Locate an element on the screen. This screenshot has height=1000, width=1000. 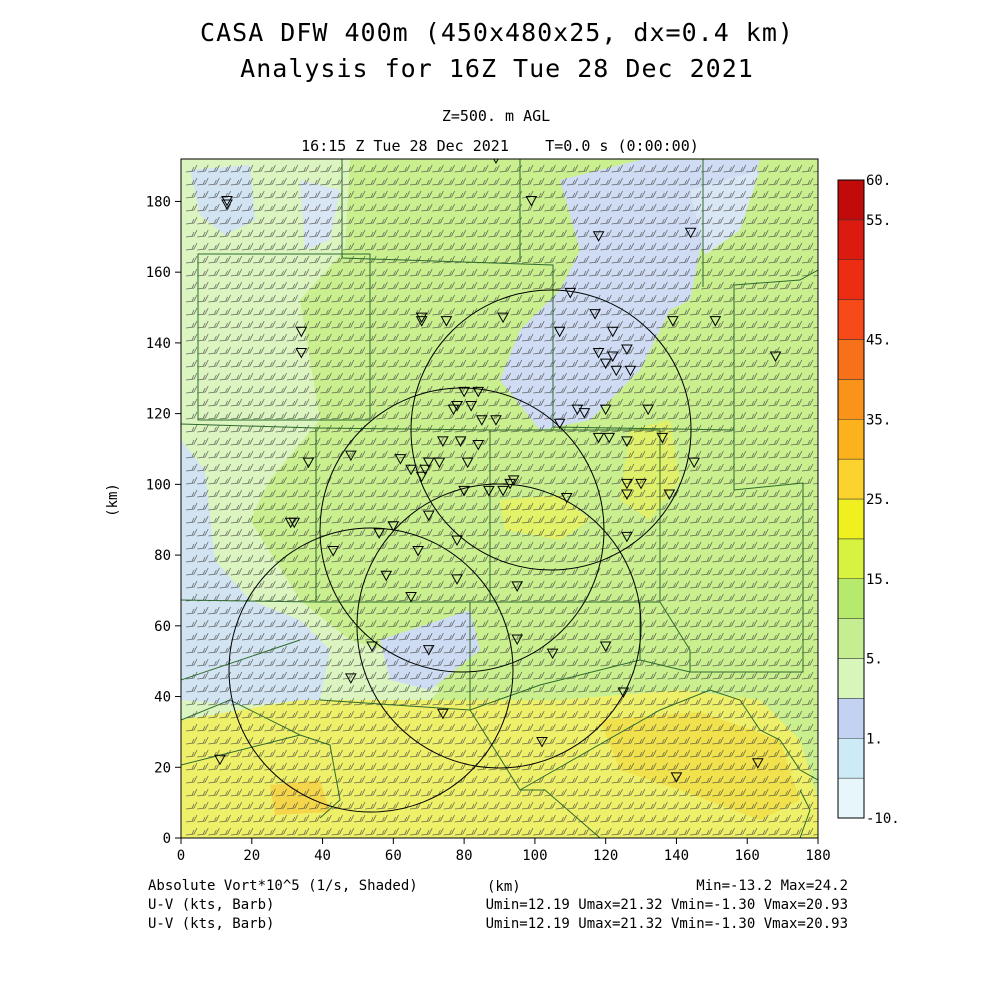
x-tick-label: 40 is located at coordinates (322, 856).